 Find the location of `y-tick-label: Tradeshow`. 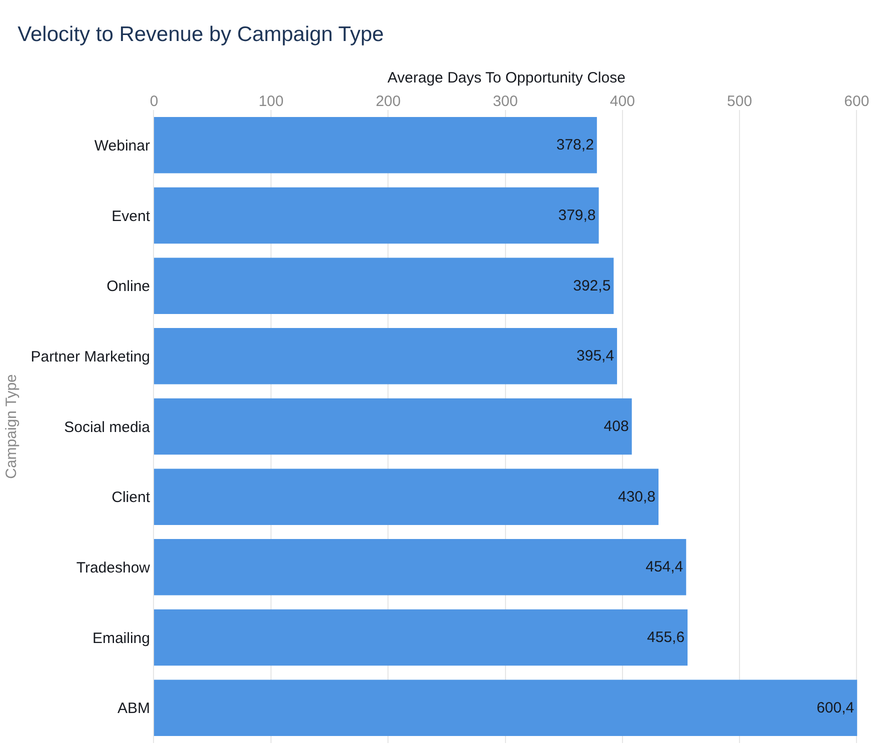

y-tick-label: Tradeshow is located at coordinates (113, 567).